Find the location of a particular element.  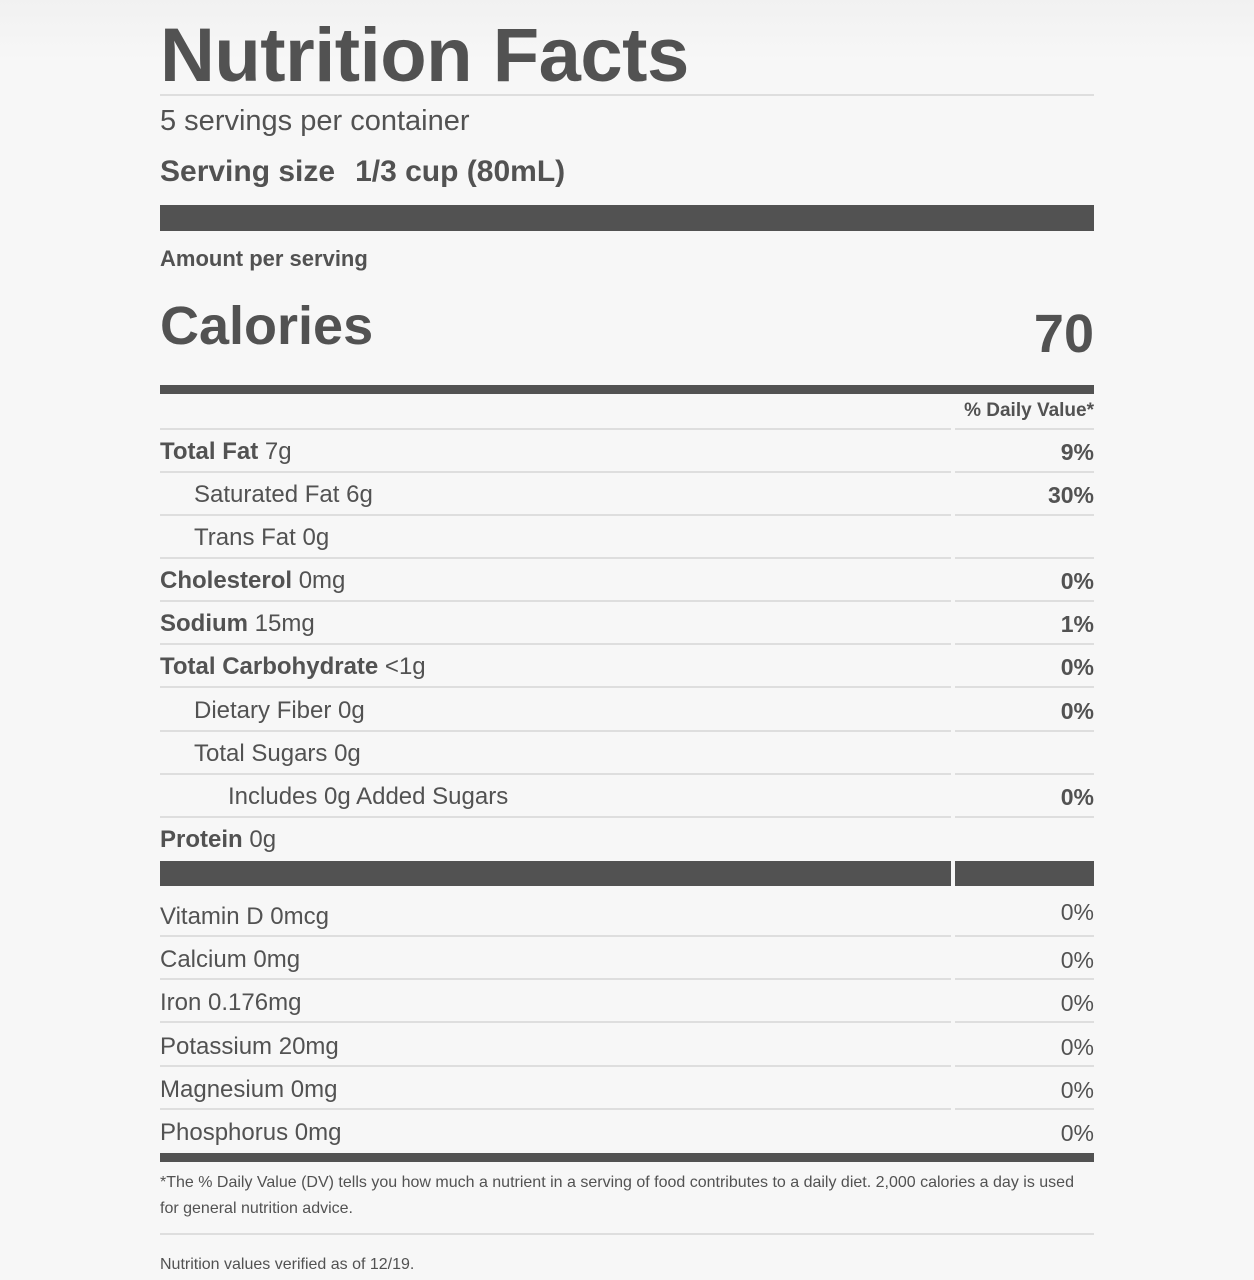

servings-per-container: 5 servings per container is located at coordinates (315, 121).